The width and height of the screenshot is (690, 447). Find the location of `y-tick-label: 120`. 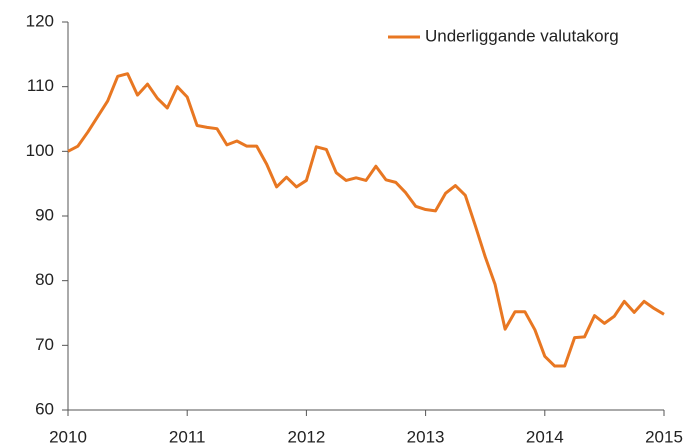

y-tick-label: 120 is located at coordinates (40, 20).